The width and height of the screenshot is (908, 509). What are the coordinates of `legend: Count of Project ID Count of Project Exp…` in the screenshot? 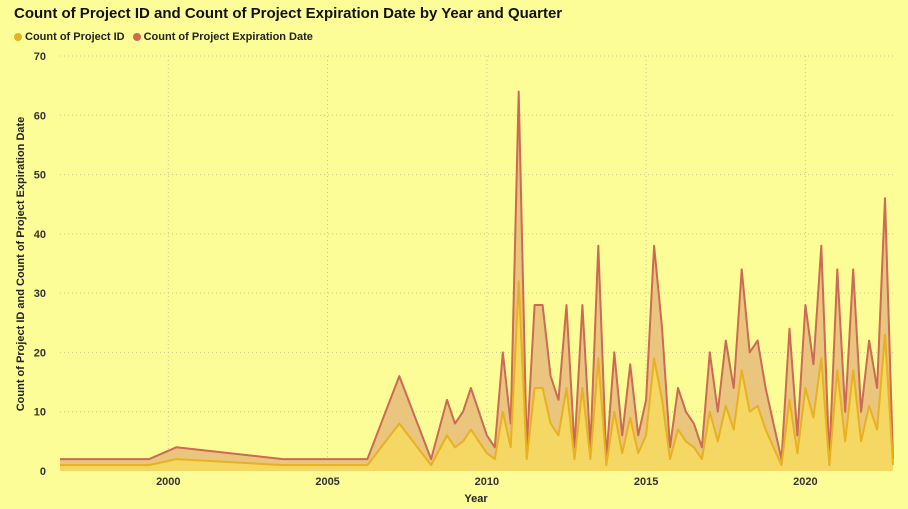 It's located at (163, 37).